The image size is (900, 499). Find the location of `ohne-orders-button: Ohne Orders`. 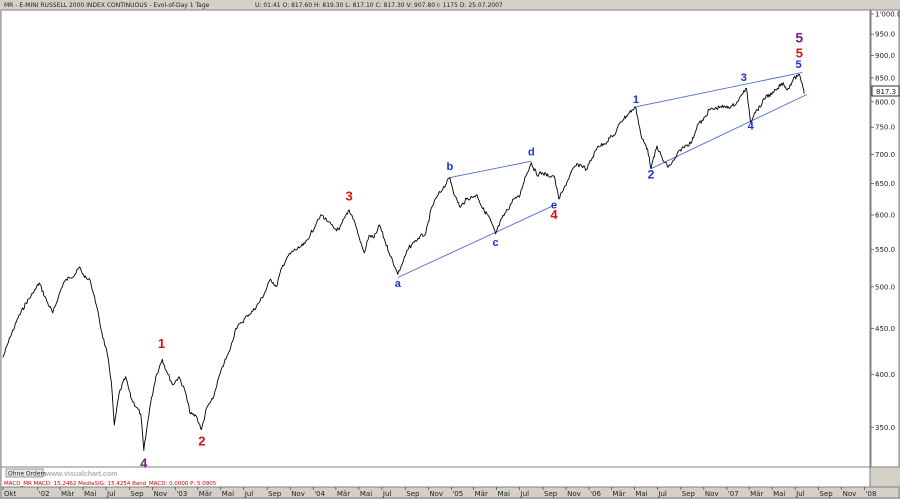

ohne-orders-button: Ohne Orders is located at coordinates (25, 473).